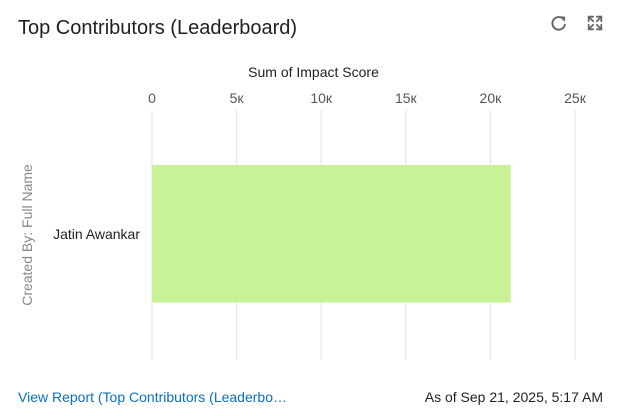 The height and width of the screenshot is (416, 620). Describe the element at coordinates (313, 72) in the screenshot. I see `x-axis-title: Sum of Impact Score` at that location.